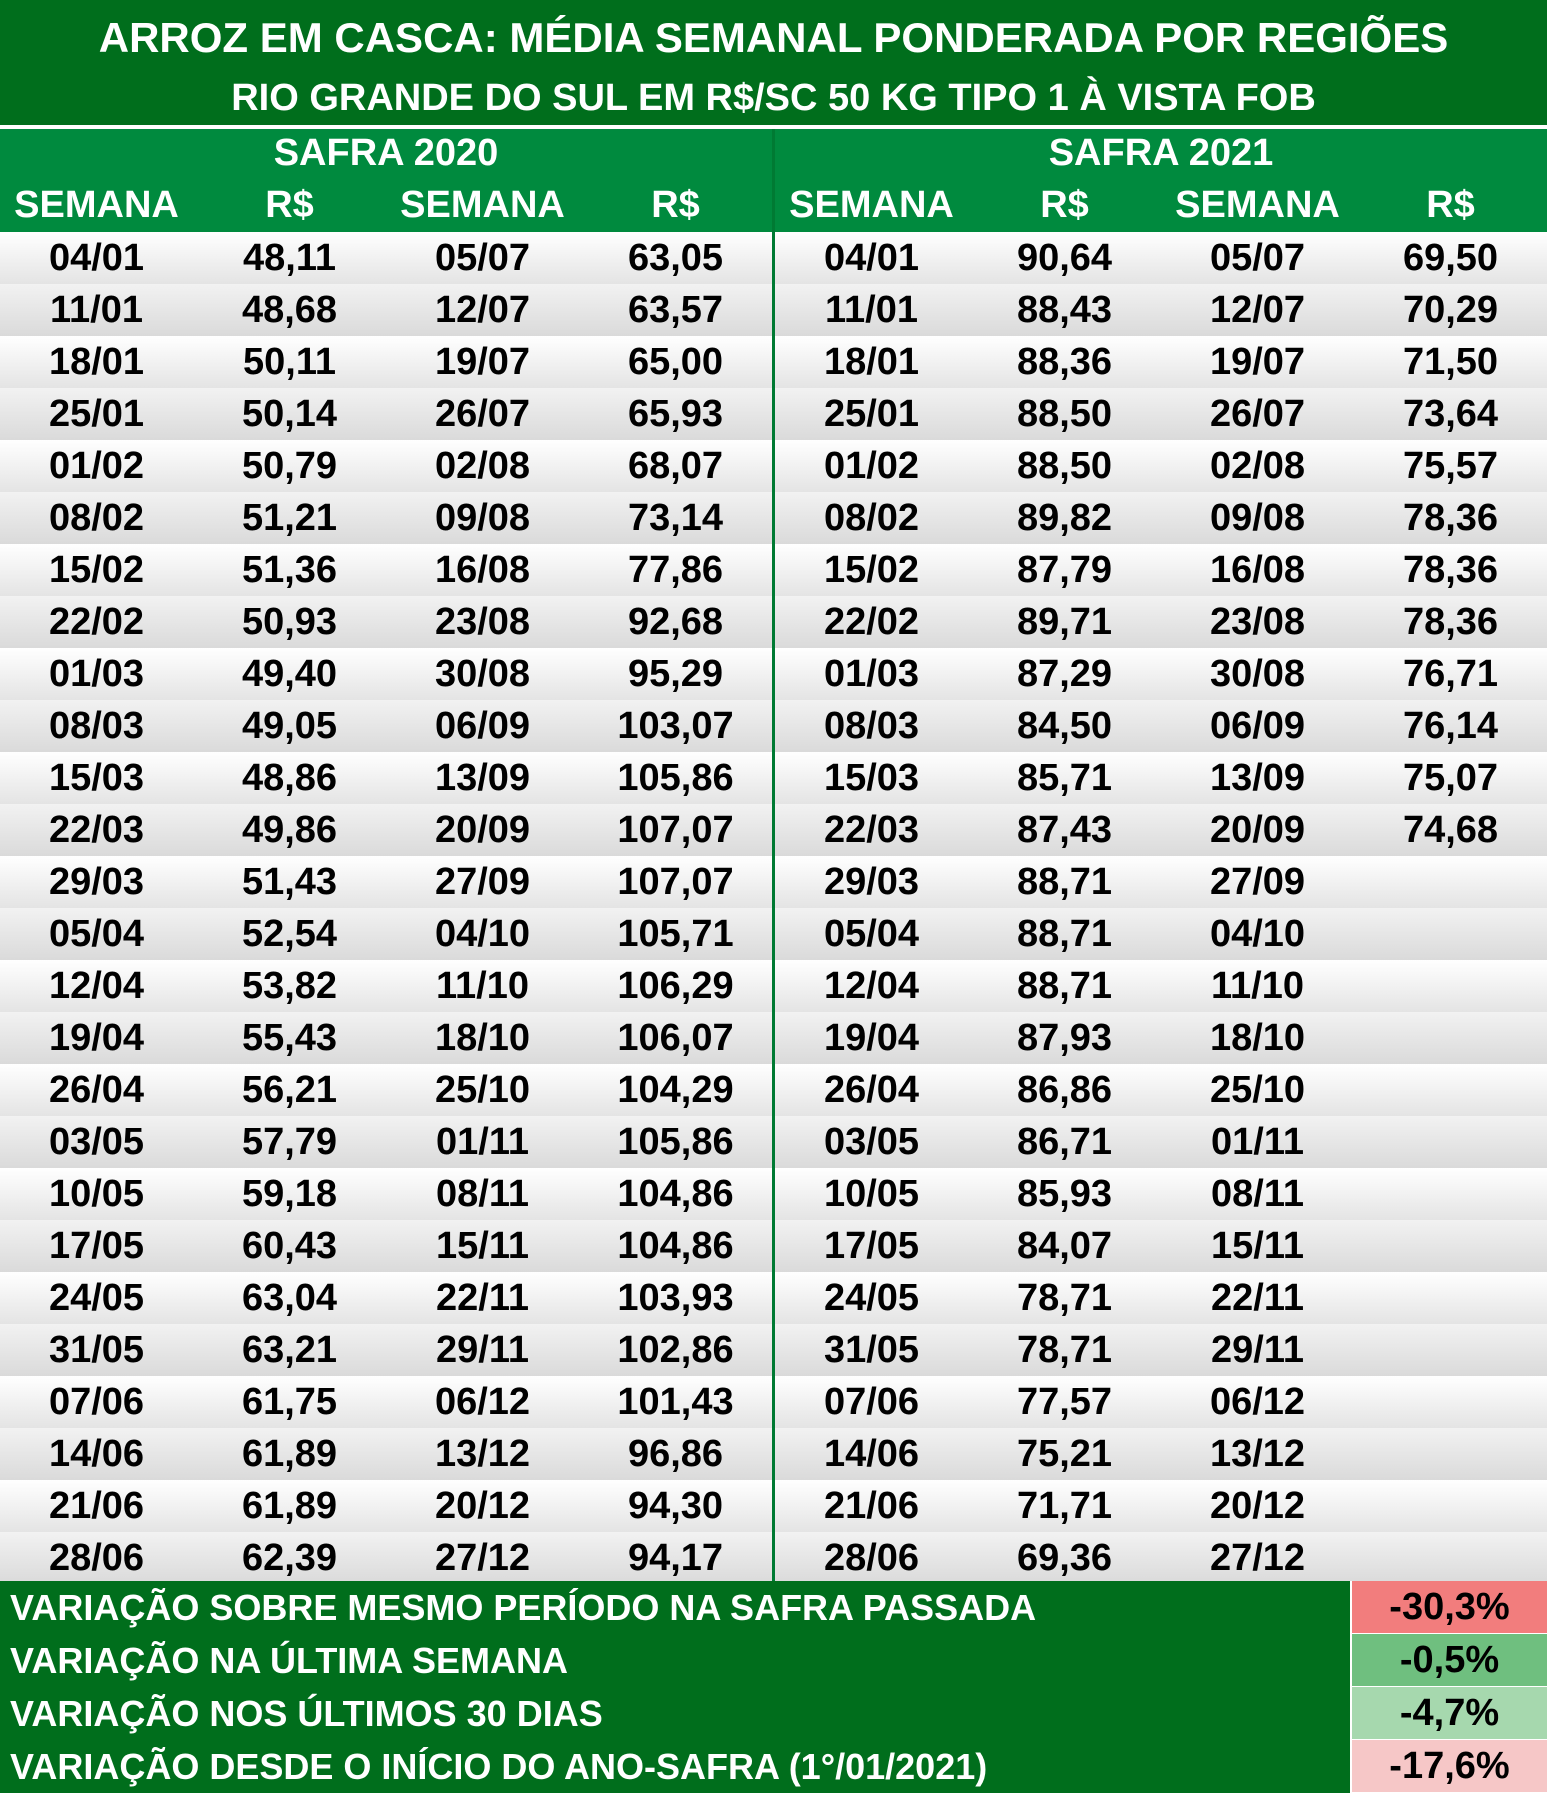 This screenshot has width=1547, height=1793. What do you see at coordinates (675, 1194) in the screenshot?
I see `price-cell: 104,86` at bounding box center [675, 1194].